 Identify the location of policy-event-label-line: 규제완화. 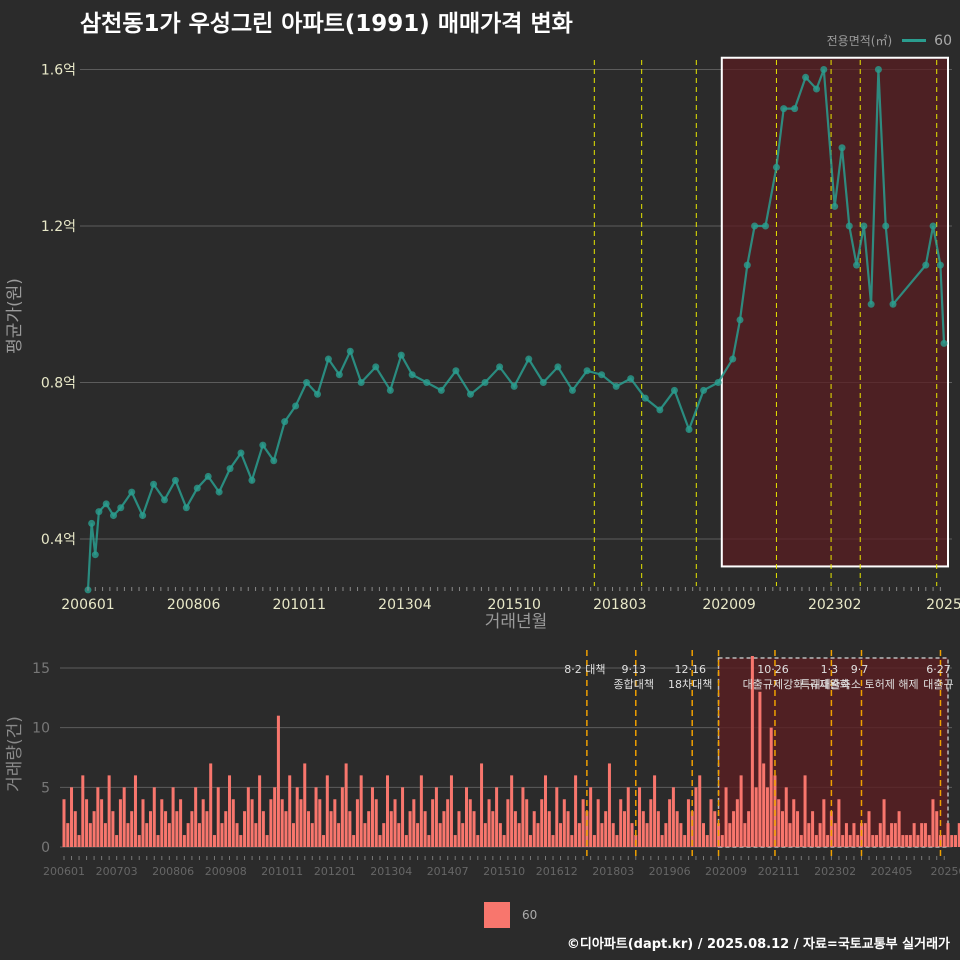
(829, 684).